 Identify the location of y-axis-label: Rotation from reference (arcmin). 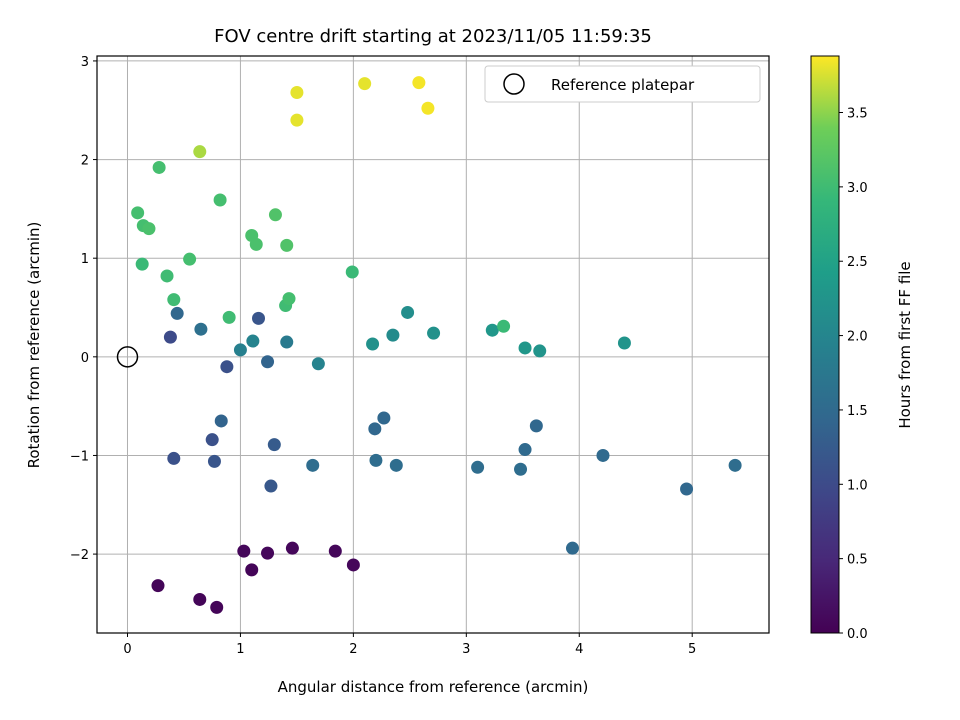
(34, 345).